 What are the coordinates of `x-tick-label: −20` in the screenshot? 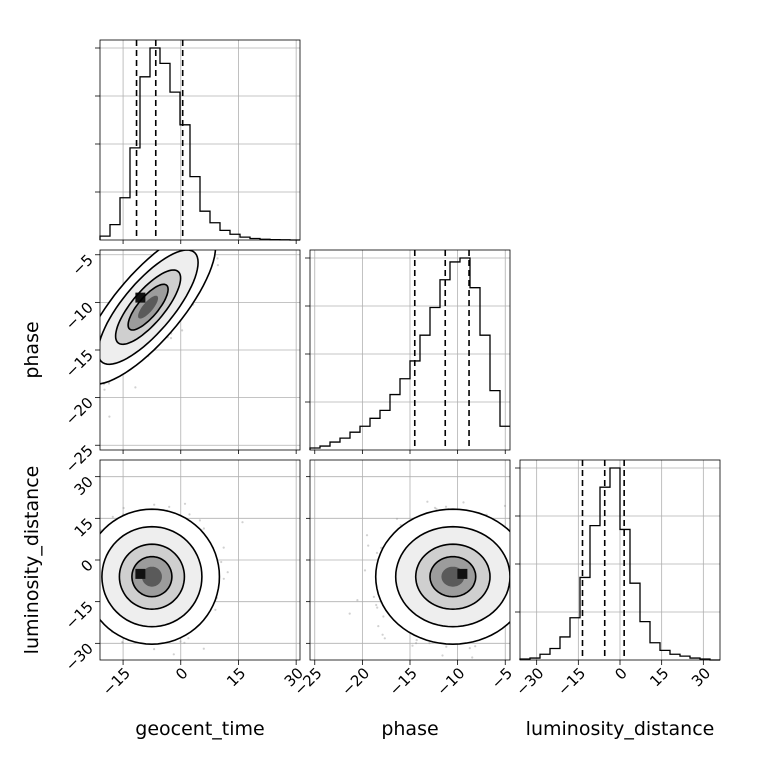 It's located at (355, 681).